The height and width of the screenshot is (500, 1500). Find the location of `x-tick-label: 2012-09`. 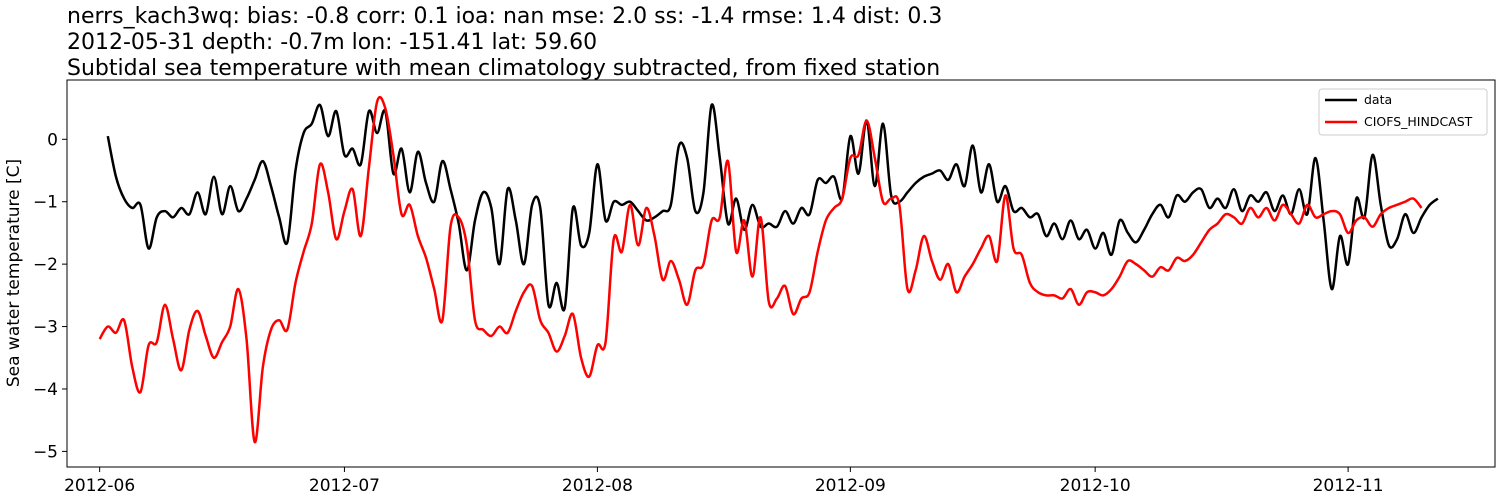

x-tick-label: 2012-09 is located at coordinates (850, 486).